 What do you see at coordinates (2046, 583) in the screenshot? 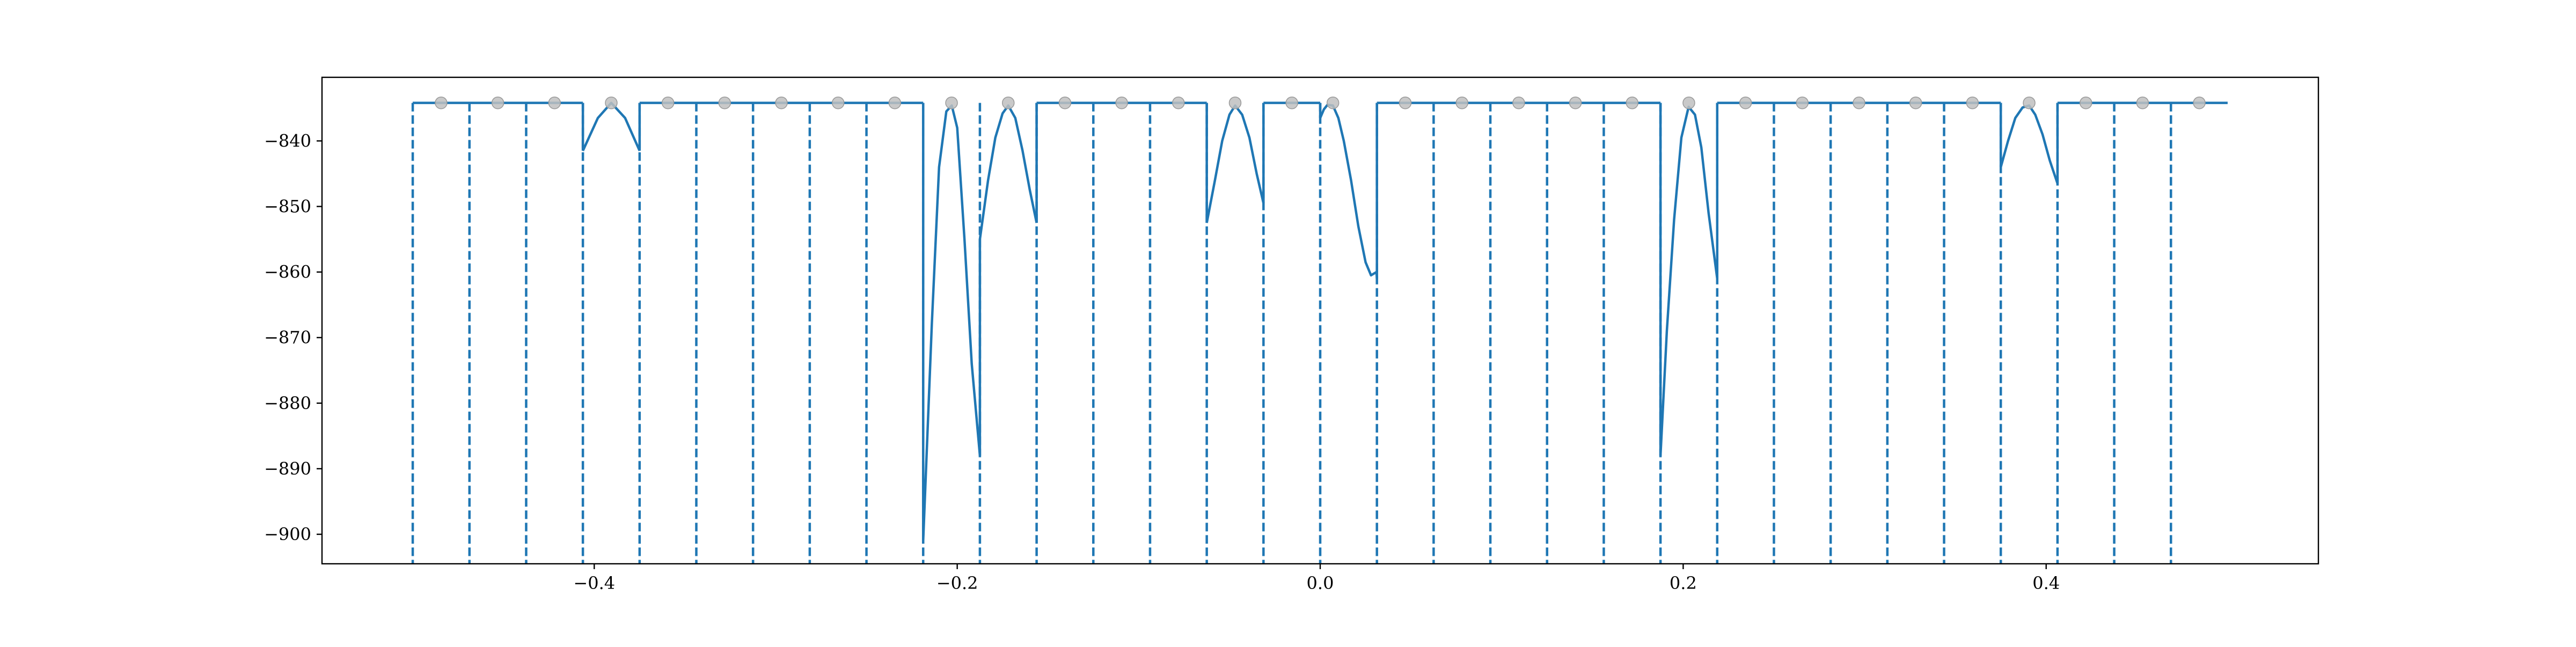
I see `x-tick-label-4: 0.4` at bounding box center [2046, 583].